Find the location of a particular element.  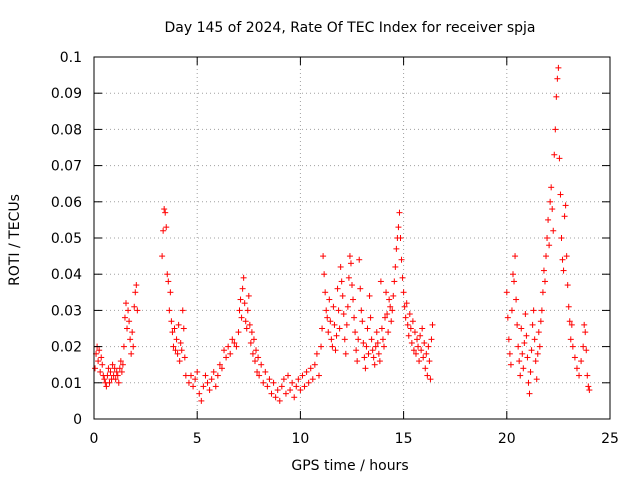

y-tick-label: 0.02 is located at coordinates (66, 348).